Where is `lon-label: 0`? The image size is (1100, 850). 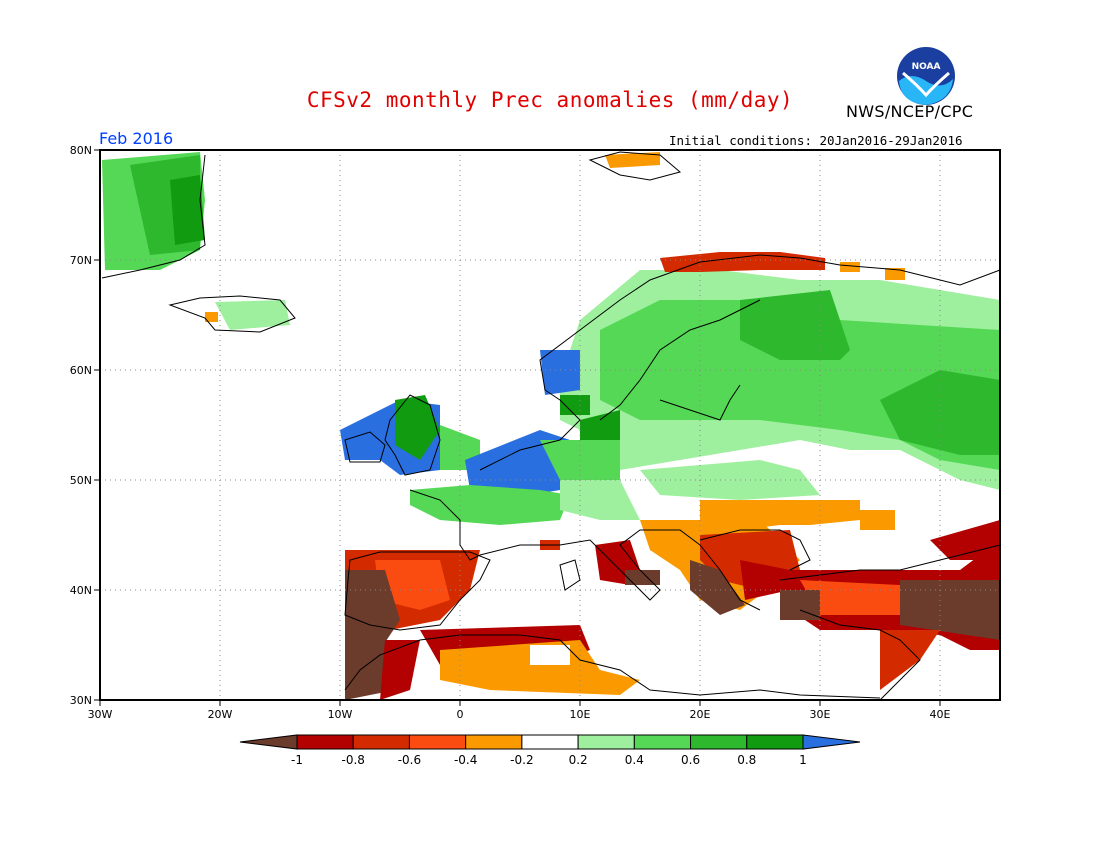 lon-label: 0 is located at coordinates (460, 714).